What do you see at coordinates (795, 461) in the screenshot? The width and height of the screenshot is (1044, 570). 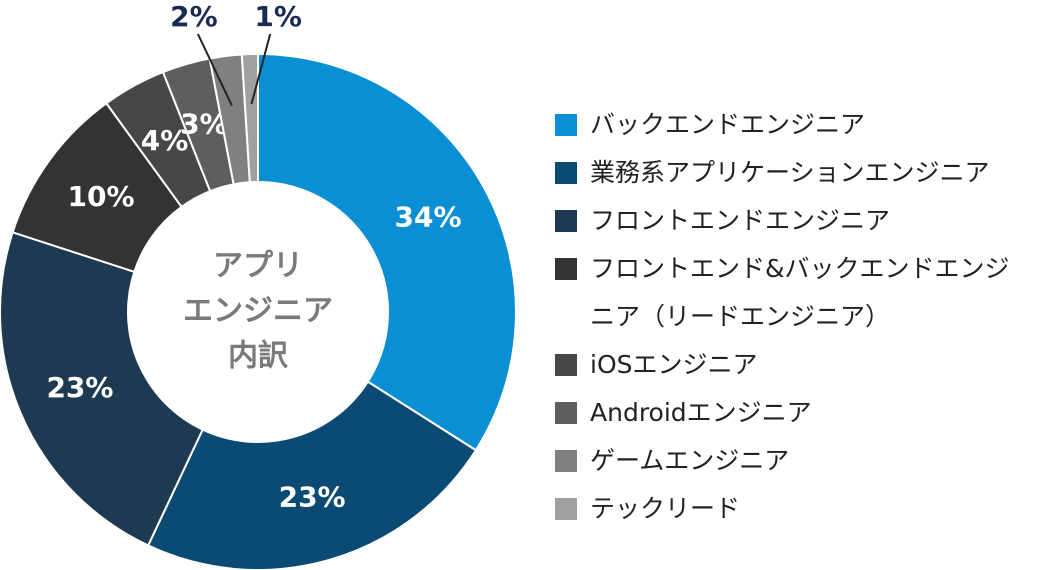 I see `legend-item: ゲームエンジニア` at bounding box center [795, 461].